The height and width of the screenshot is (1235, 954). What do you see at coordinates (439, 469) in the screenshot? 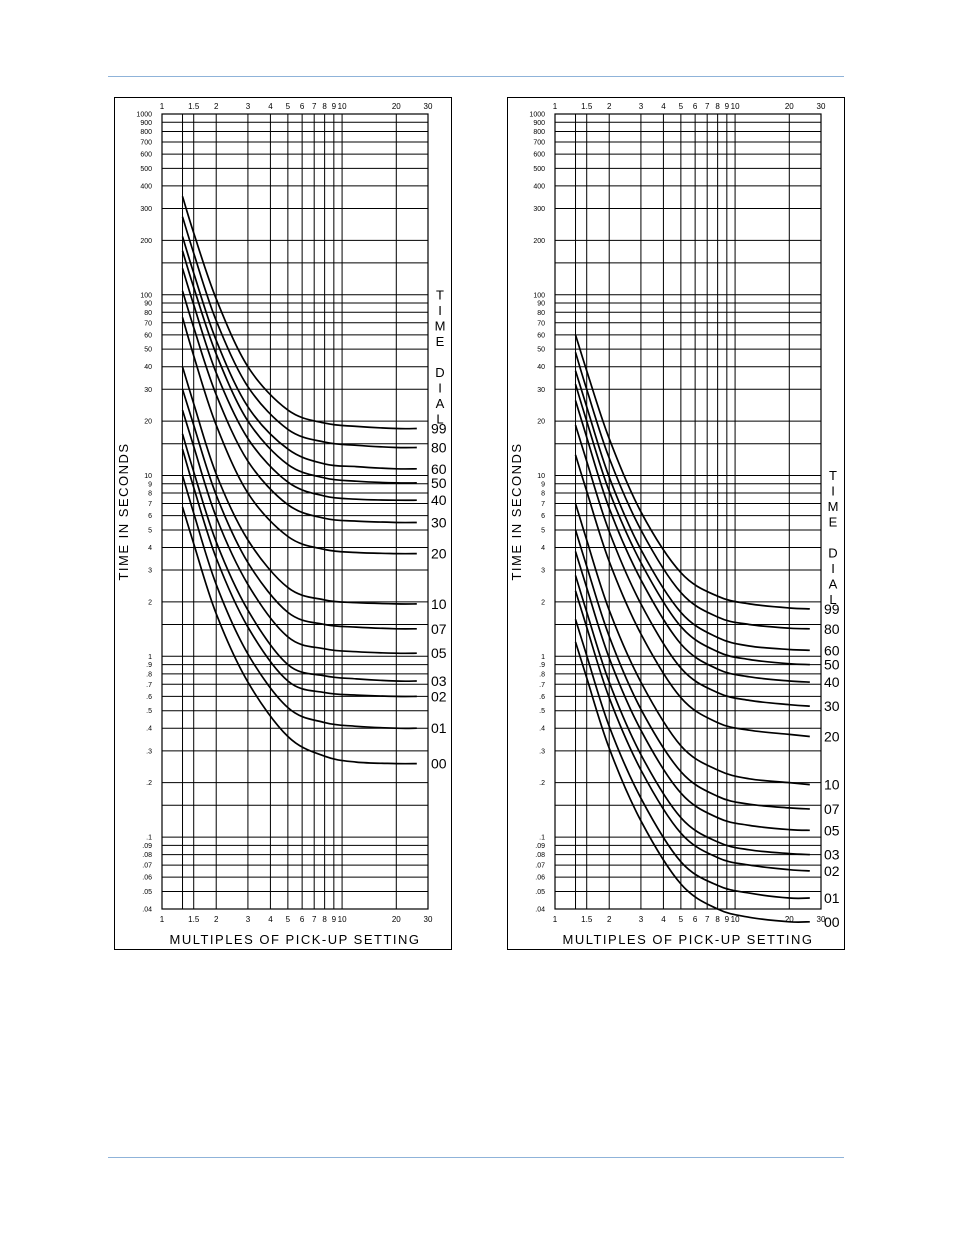
I see `curve-label-60: 60` at bounding box center [439, 469].